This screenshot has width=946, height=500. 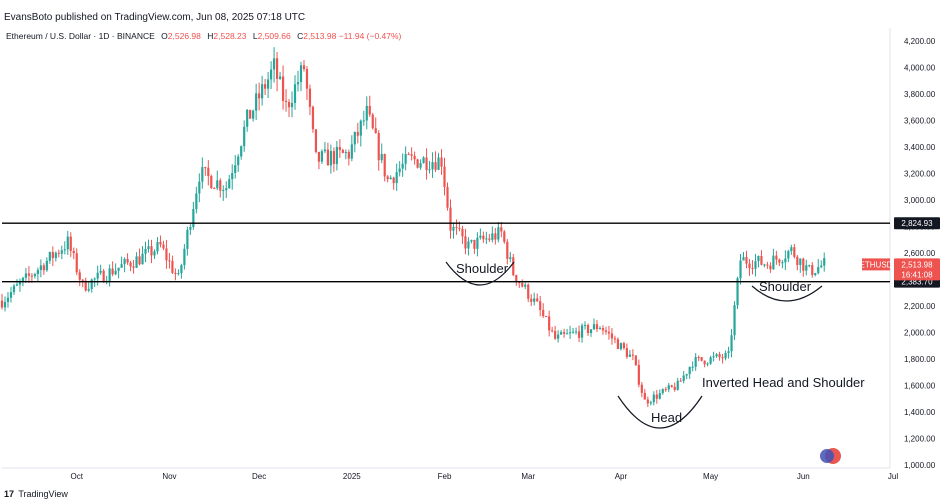 What do you see at coordinates (917, 274) in the screenshot?
I see `countdown-label: 16:41:08` at bounding box center [917, 274].